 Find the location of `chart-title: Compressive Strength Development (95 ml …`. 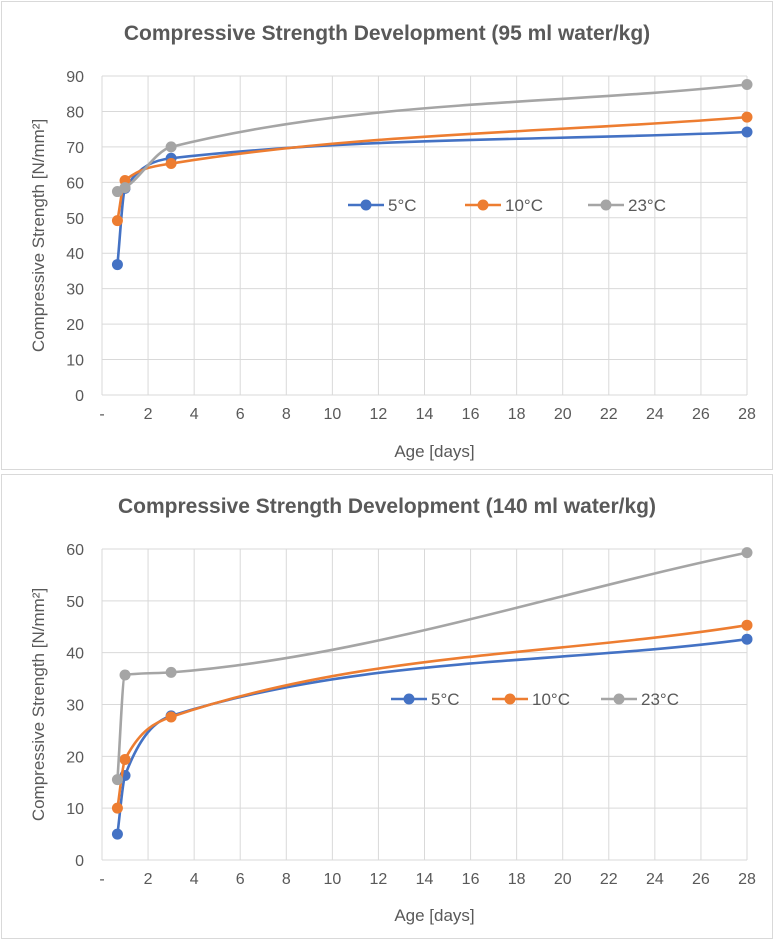

chart-title: Compressive Strength Development (95 ml … is located at coordinates (387, 33).